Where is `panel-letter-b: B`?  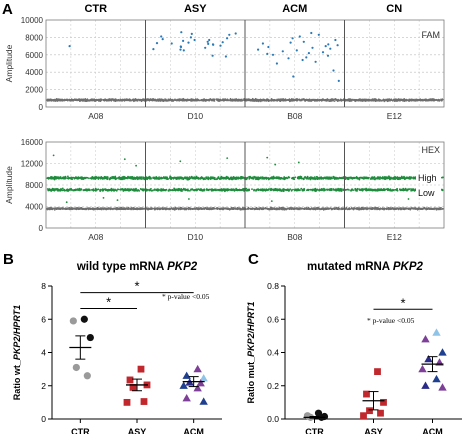 panel-letter-b: B is located at coordinates (8, 259).